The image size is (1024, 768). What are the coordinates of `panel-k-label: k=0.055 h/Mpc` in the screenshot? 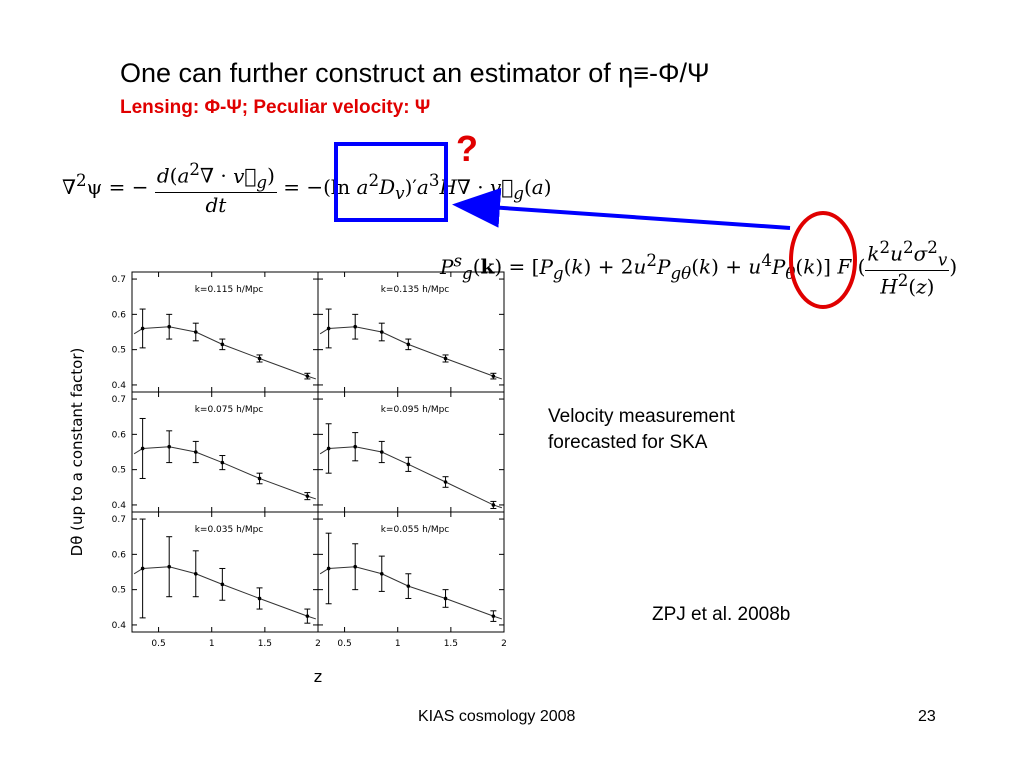 It's located at (415, 530).